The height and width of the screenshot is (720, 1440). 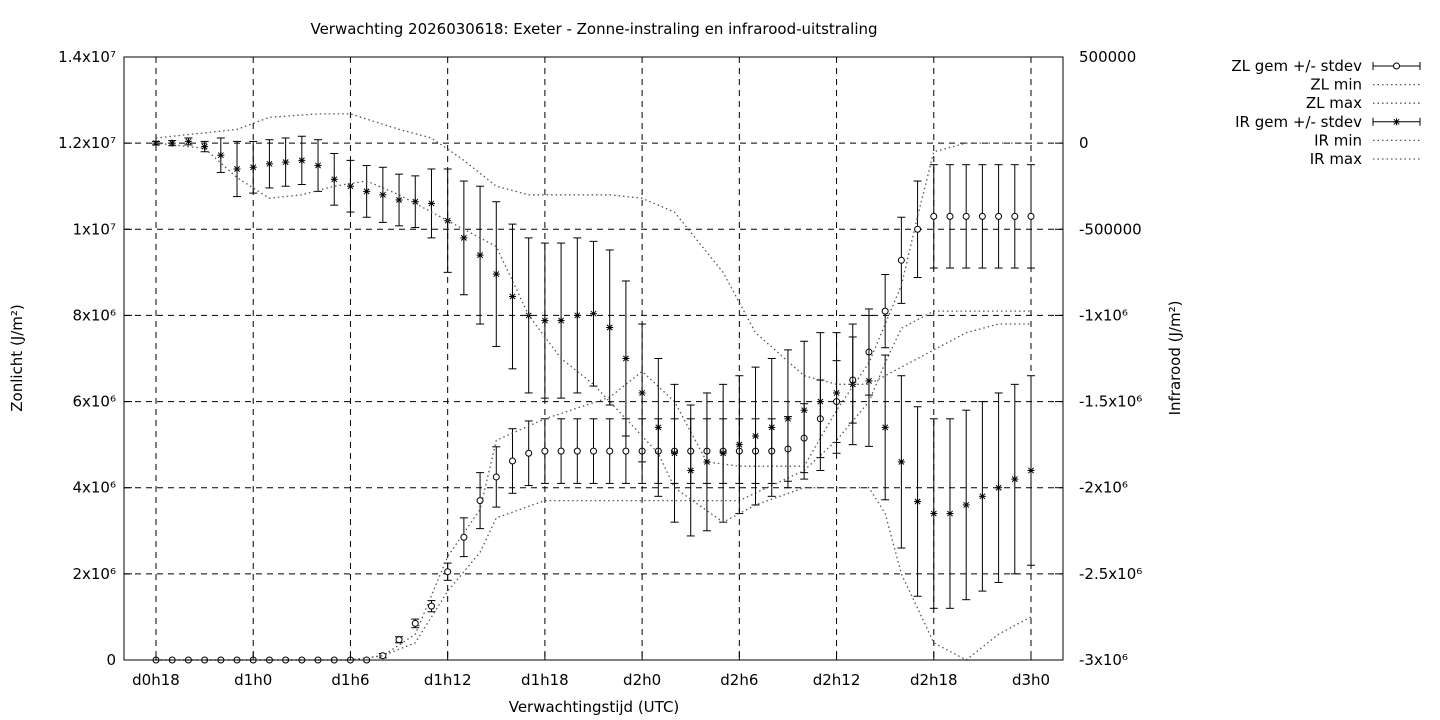 What do you see at coordinates (1334, 103) in the screenshot?
I see `legend-label: ZL max` at bounding box center [1334, 103].